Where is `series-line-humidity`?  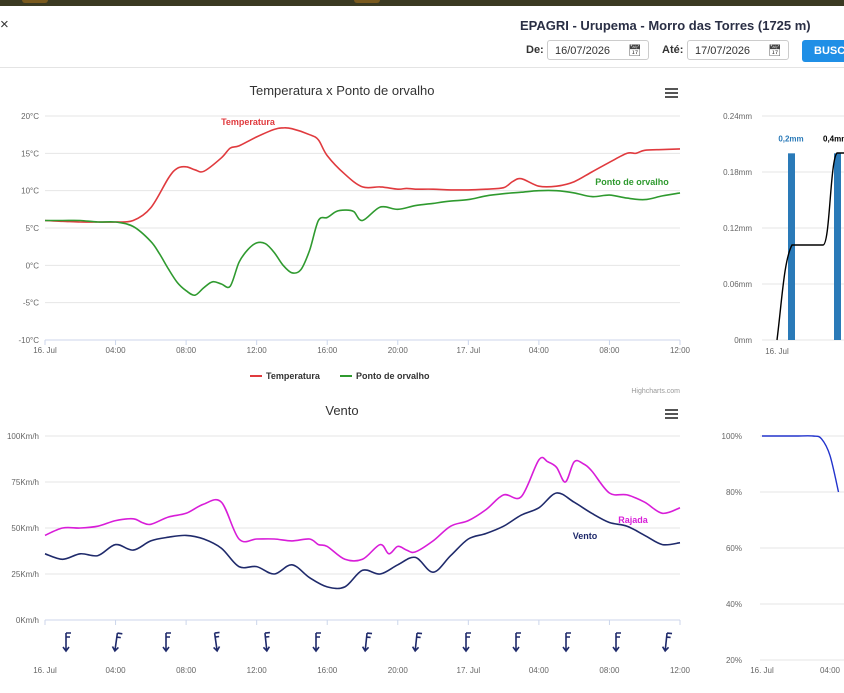
series-line-humidity is located at coordinates (801, 464).